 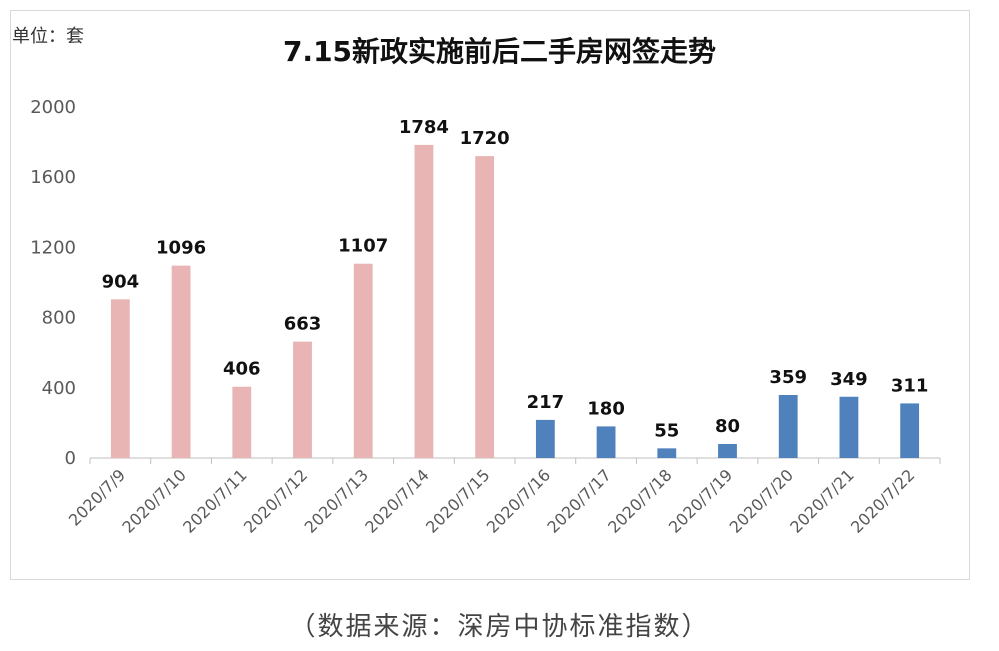 I want to click on x-tick-label: 2020/7/19, so click(x=700, y=500).